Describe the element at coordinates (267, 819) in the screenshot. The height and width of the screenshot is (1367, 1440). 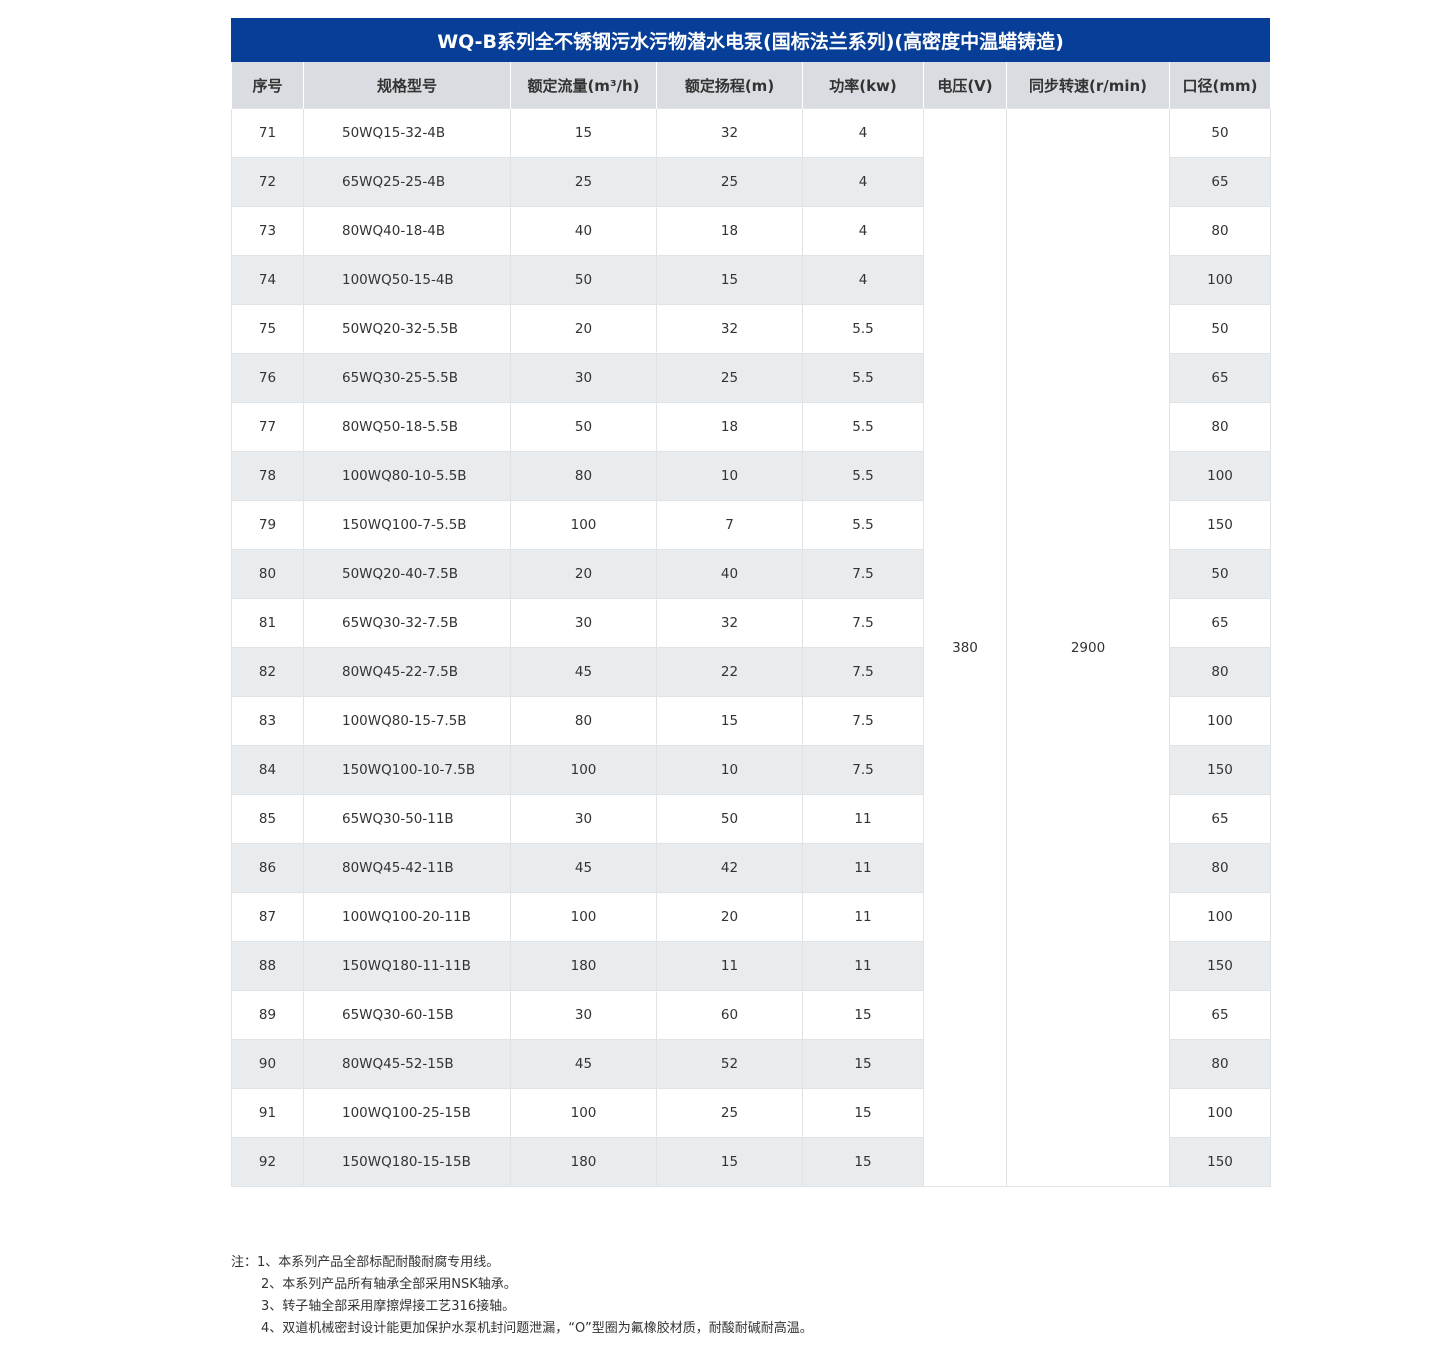
I see `cell-row-number: 85` at that location.